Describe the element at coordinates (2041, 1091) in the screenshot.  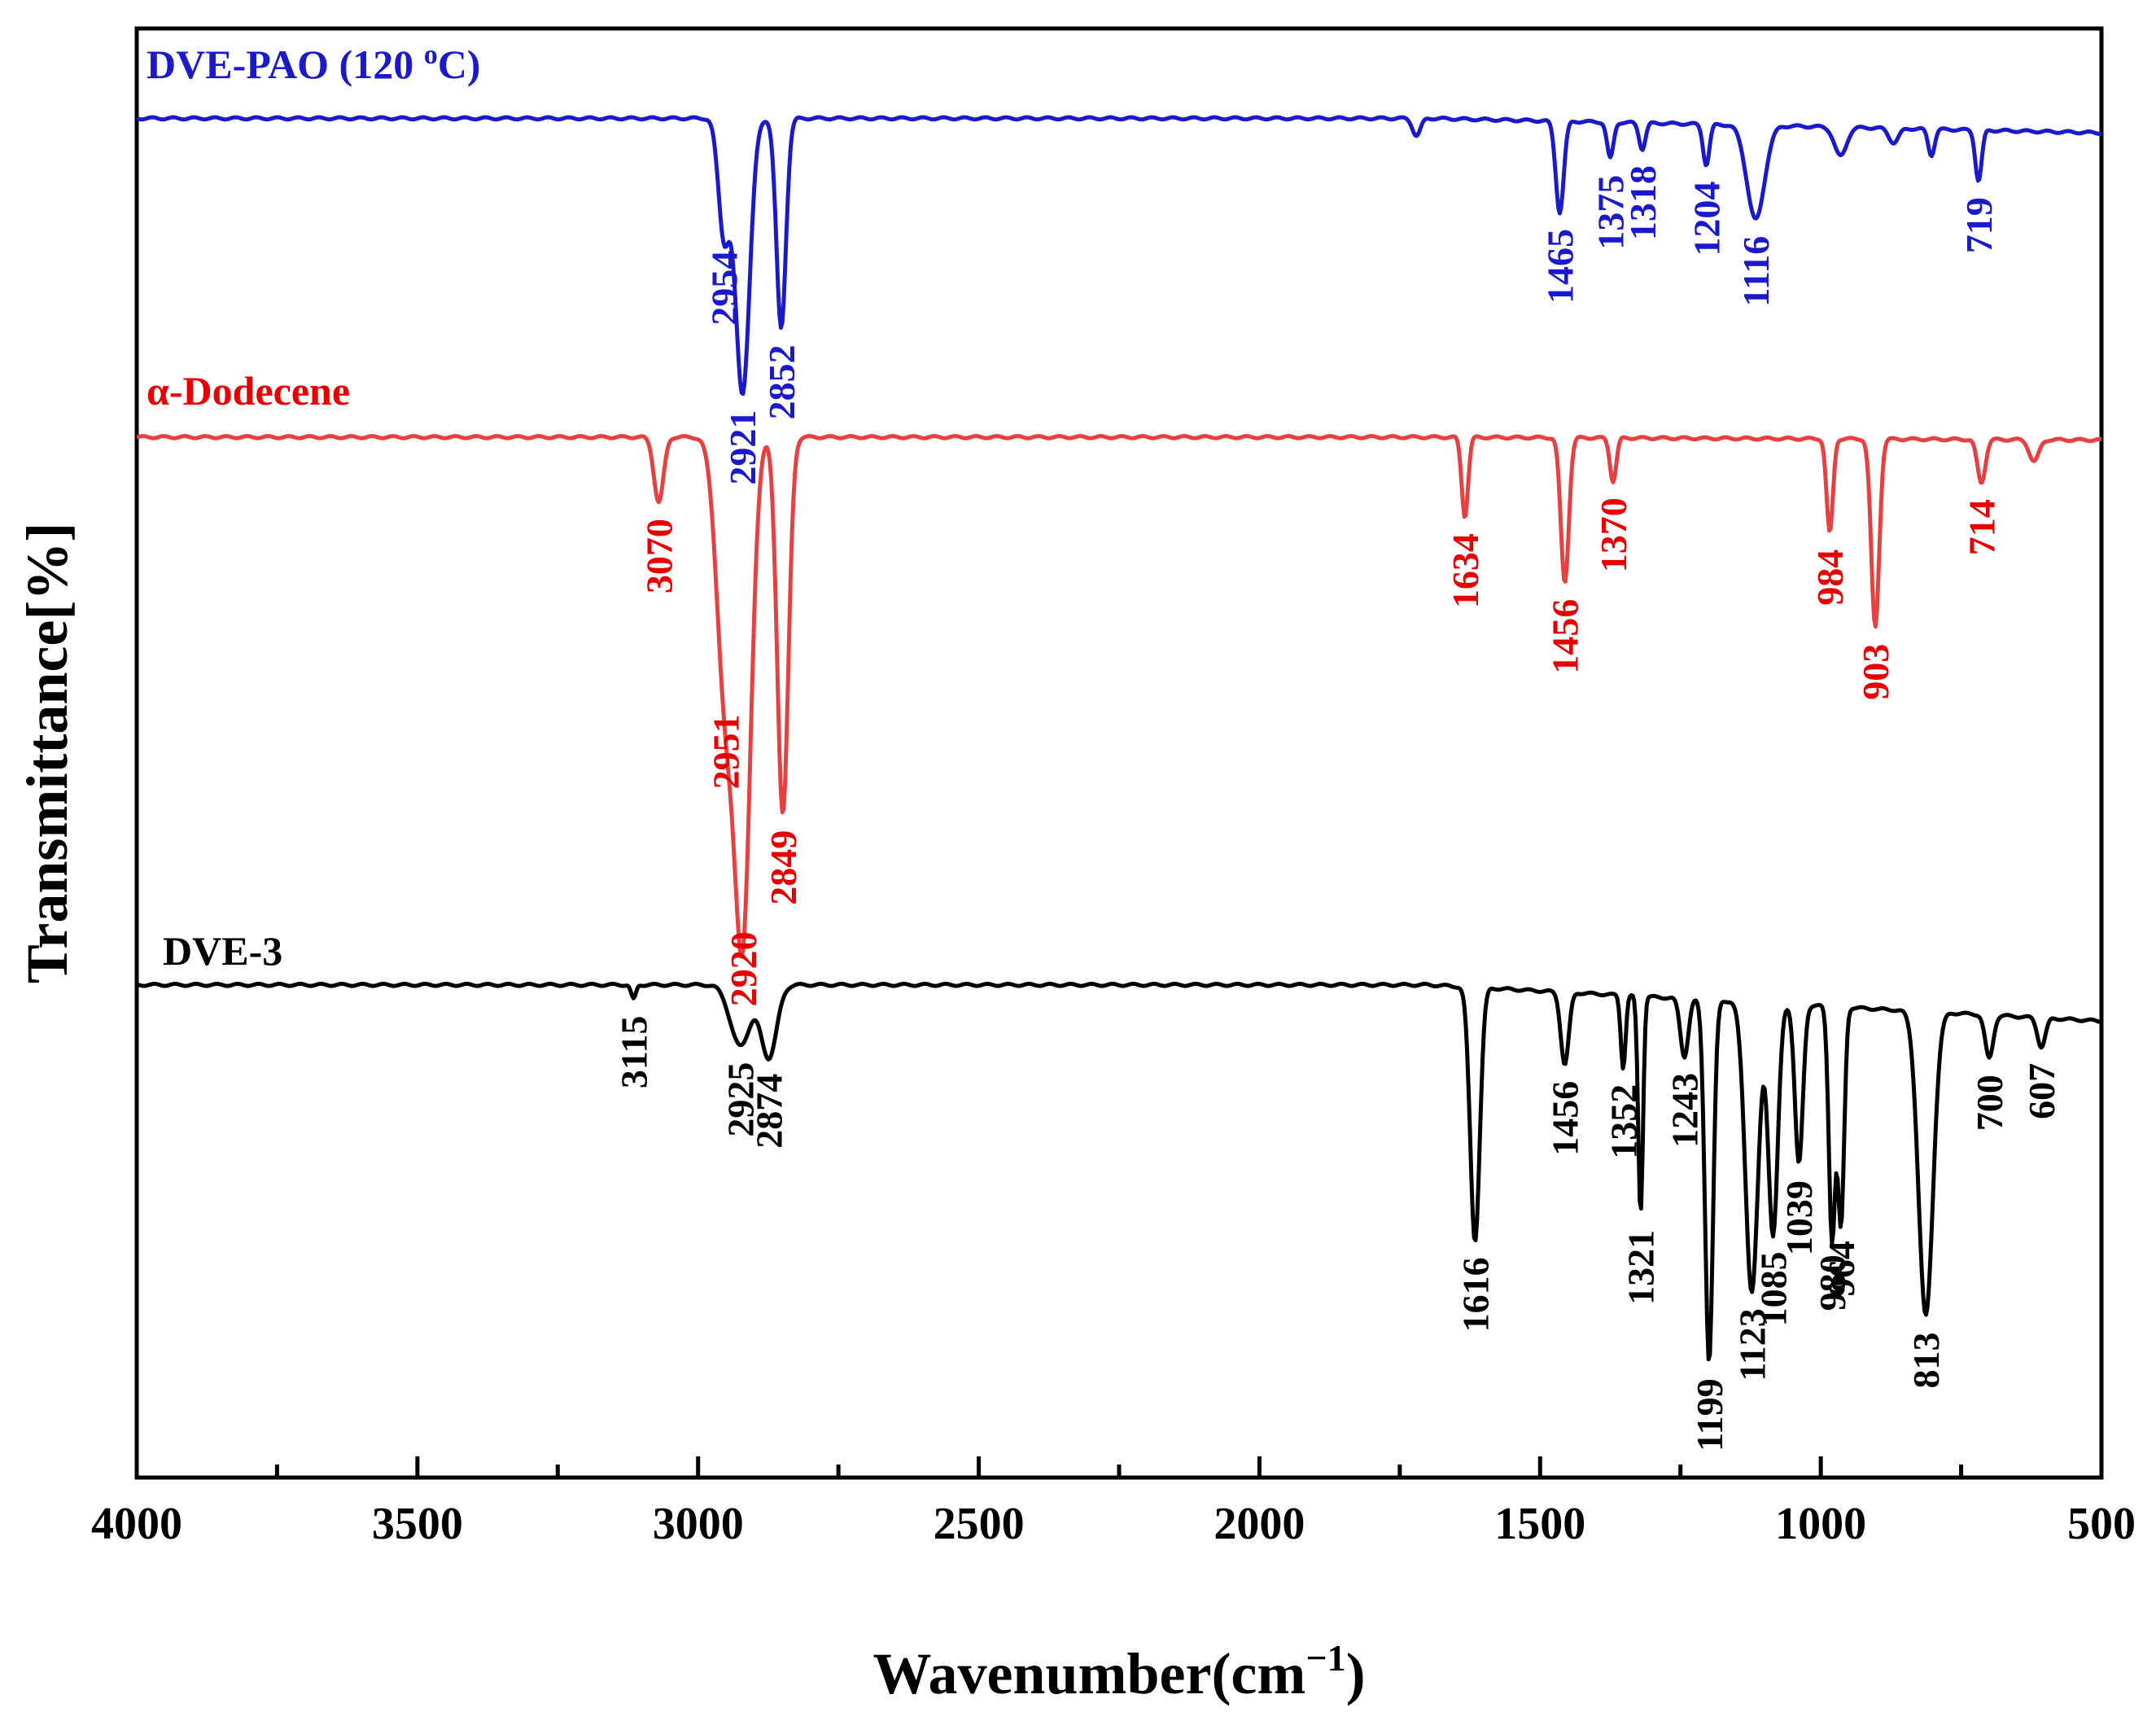
I see `peak-label: 607` at that location.